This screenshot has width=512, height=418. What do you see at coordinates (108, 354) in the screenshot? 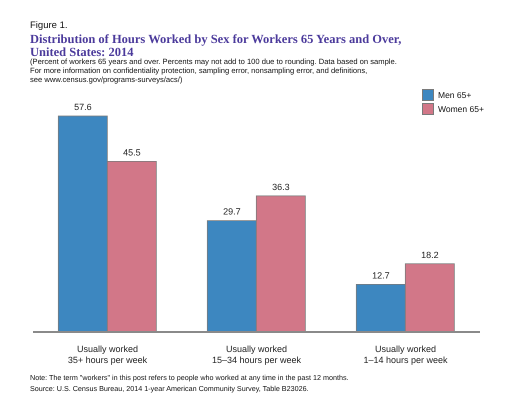
I see `x-tick-label: Usually worked 35+ hours per week` at bounding box center [108, 354].